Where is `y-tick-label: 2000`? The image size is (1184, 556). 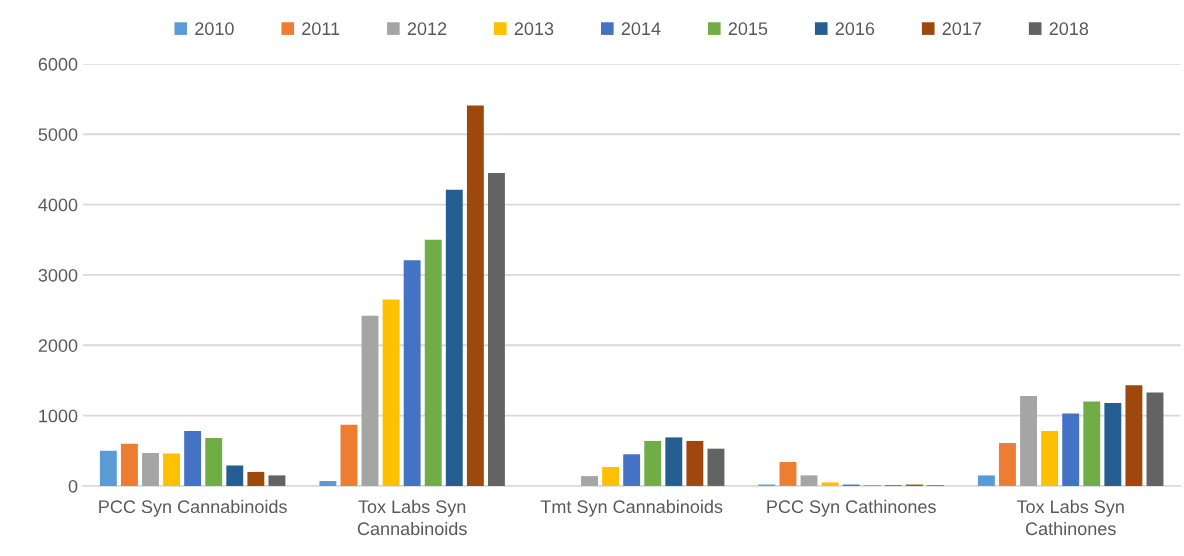 y-tick-label: 2000 is located at coordinates (58, 345).